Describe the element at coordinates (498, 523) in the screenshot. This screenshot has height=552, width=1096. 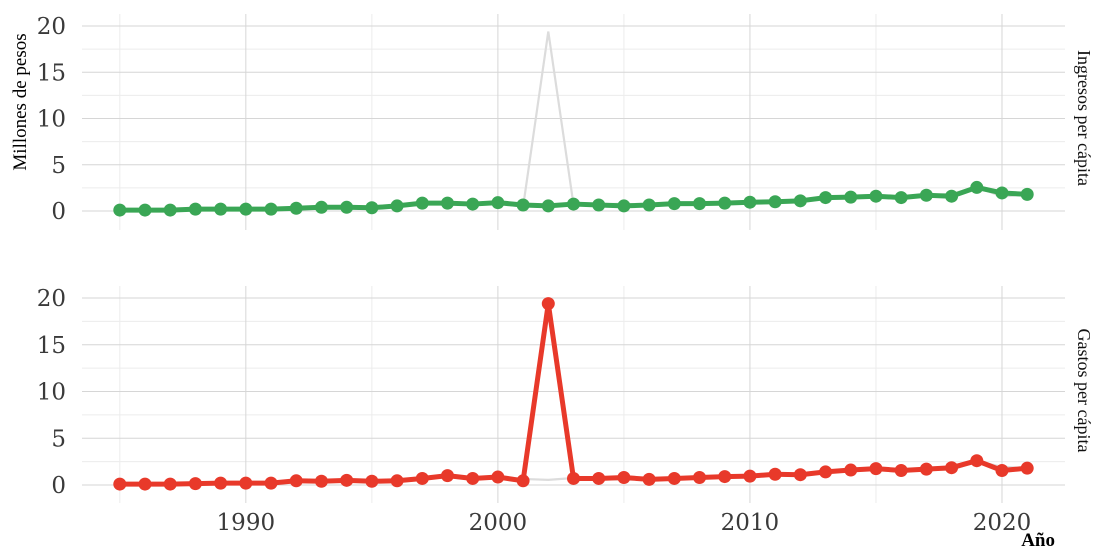
I see `x-tick-label: 2000` at that location.